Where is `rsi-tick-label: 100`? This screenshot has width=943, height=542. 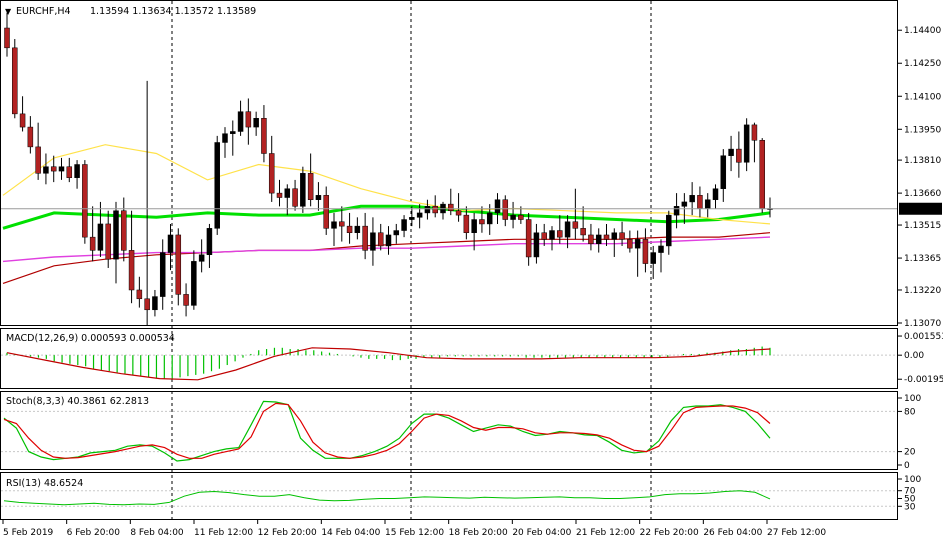 rsi-tick-label: 100 is located at coordinates (912, 480).